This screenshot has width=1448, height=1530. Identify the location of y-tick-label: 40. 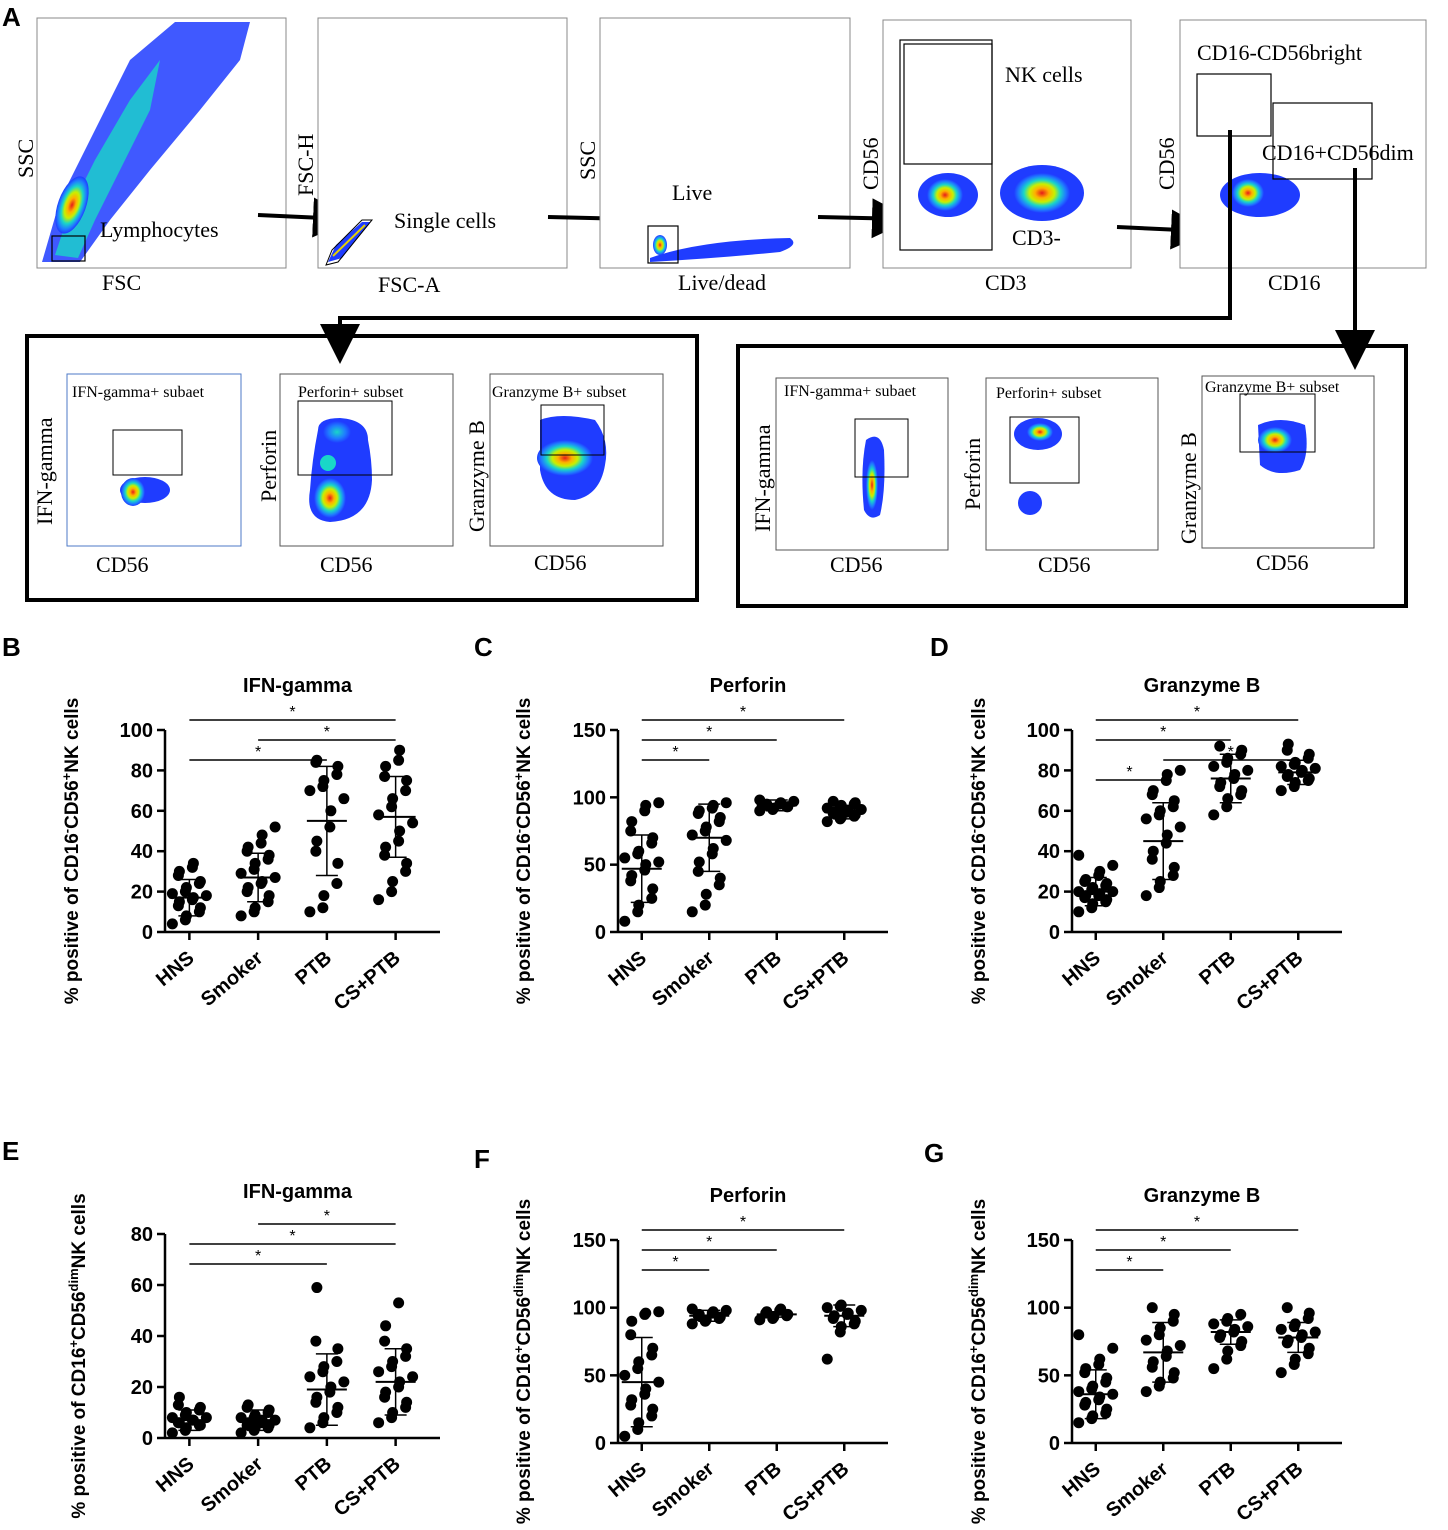
(142, 1337).